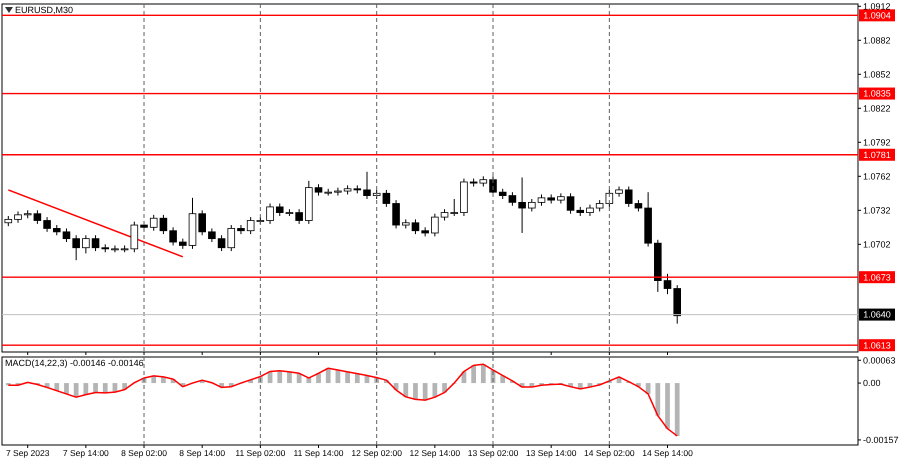 The height and width of the screenshot is (460, 900). I want to click on y-tick-label: 1.0822, so click(877, 108).